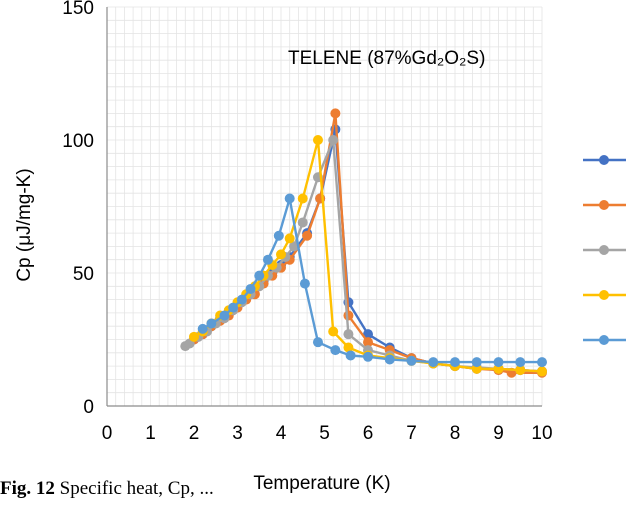 This screenshot has width=626, height=507. What do you see at coordinates (24, 224) in the screenshot?
I see `y-axis-label: Cp (μJ/mg-K)` at bounding box center [24, 224].